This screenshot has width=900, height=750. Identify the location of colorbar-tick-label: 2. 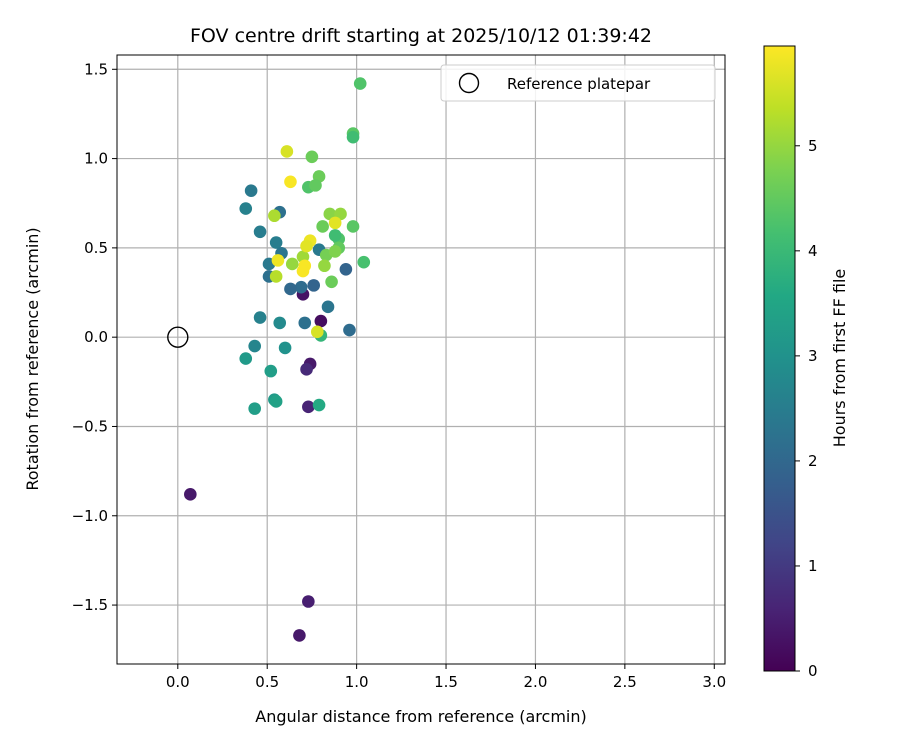
(813, 461).